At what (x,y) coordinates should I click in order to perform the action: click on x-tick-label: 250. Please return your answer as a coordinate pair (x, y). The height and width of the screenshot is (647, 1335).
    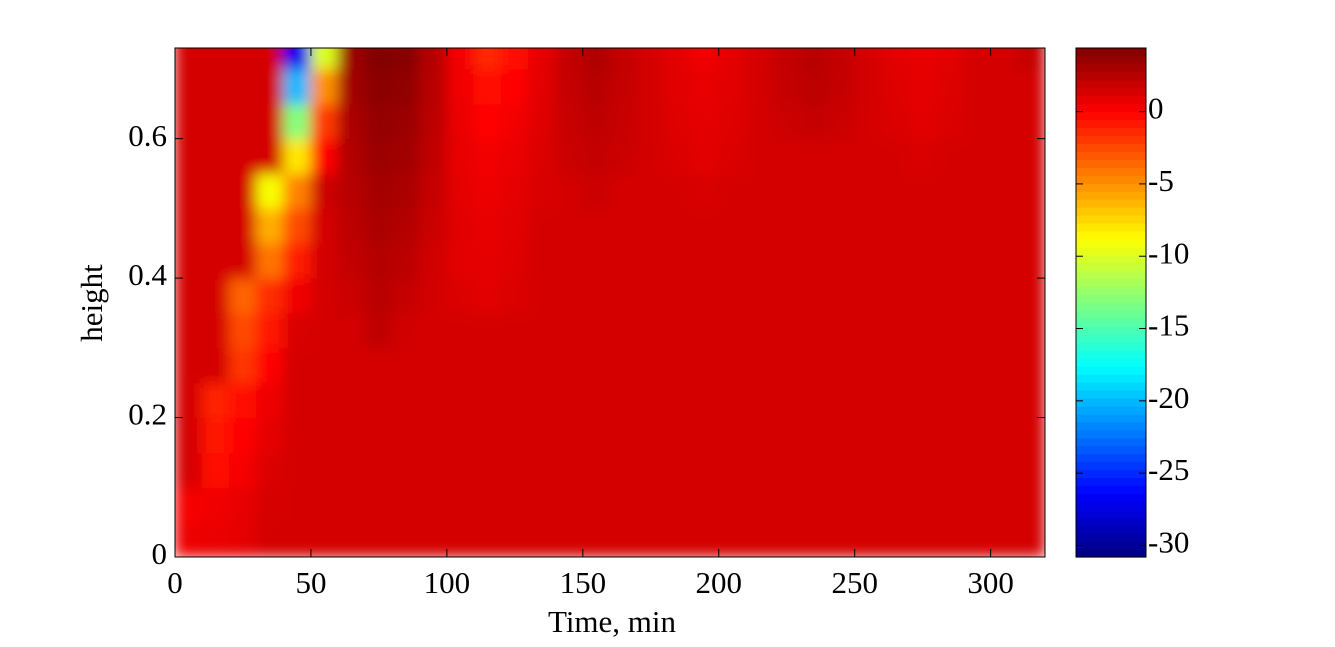
    Looking at the image, I should click on (854, 582).